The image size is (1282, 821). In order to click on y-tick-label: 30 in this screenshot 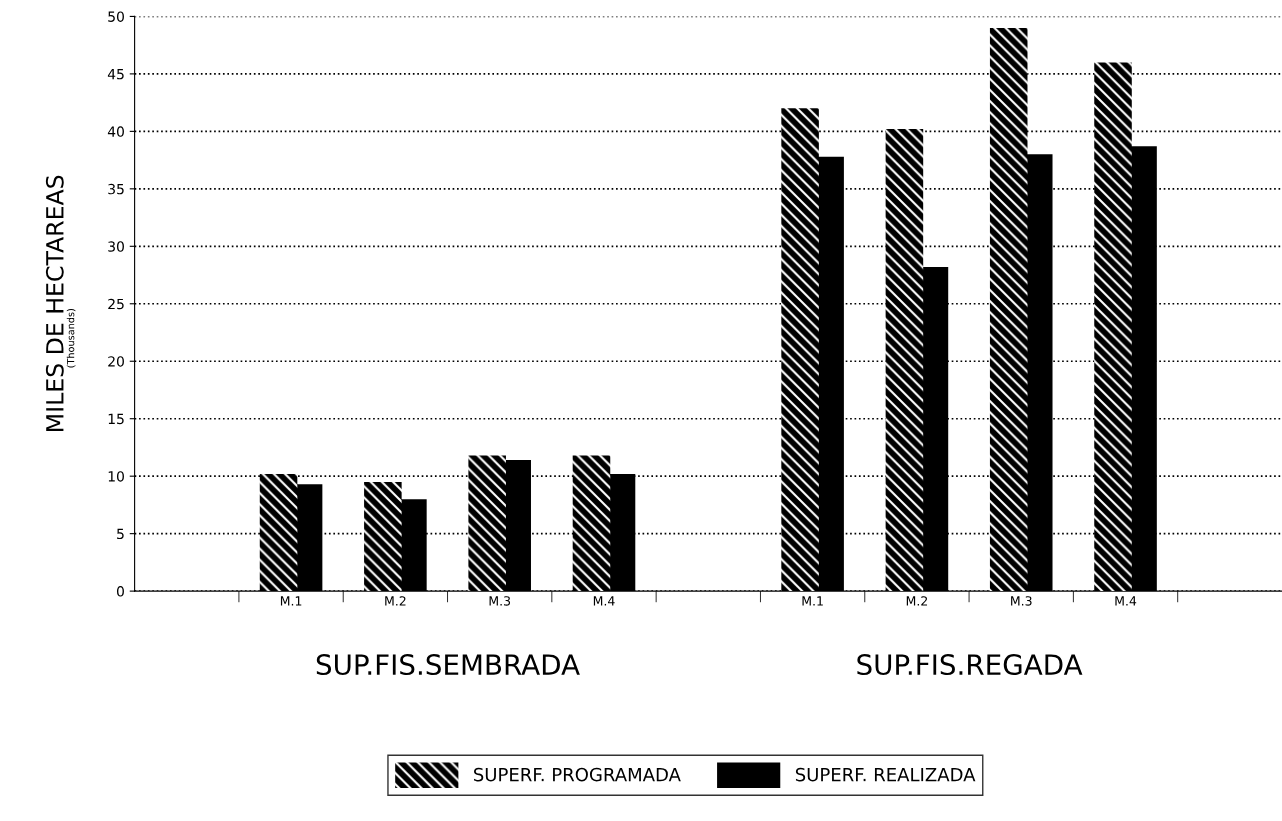, I will do `click(116, 246)`.